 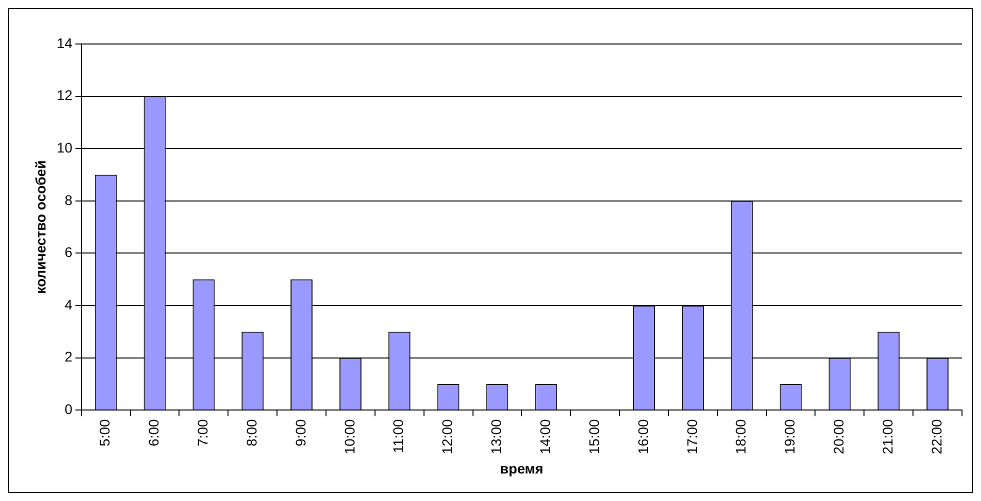 I want to click on x-tick-label: 15:00, so click(x=594, y=436).